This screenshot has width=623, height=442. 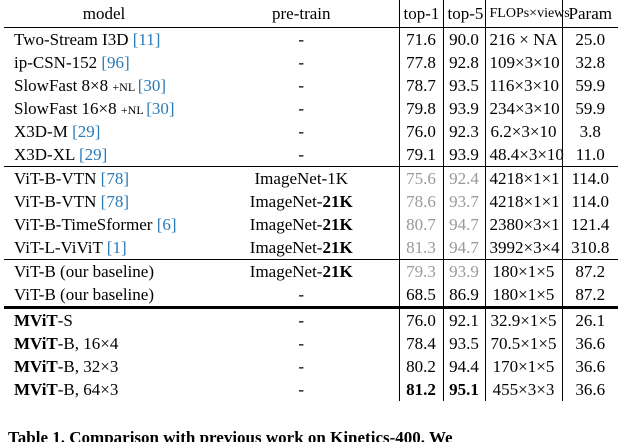 What do you see at coordinates (166, 224) in the screenshot?
I see `citation: [6]` at bounding box center [166, 224].